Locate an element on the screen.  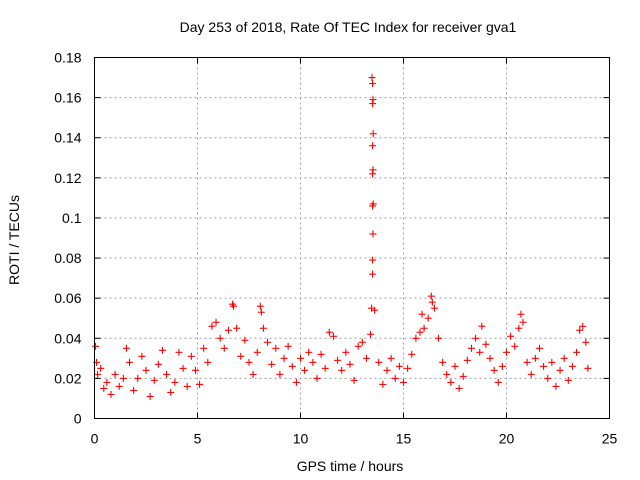
x-tick-label: 10 is located at coordinates (301, 439).